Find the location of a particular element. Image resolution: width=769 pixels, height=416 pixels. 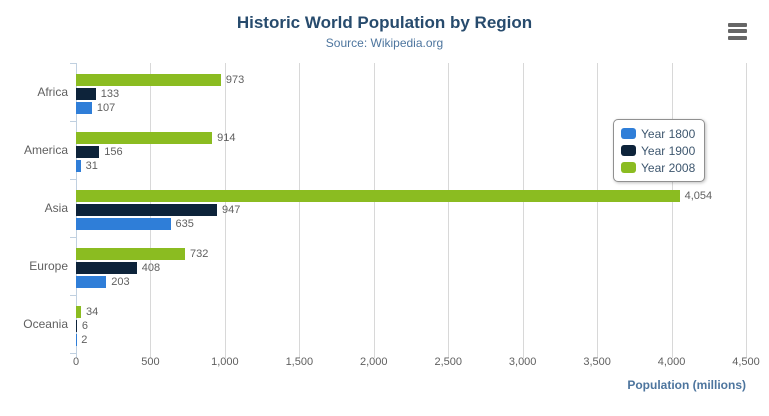

chart-title: Historic World Population by Region is located at coordinates (384, 22).